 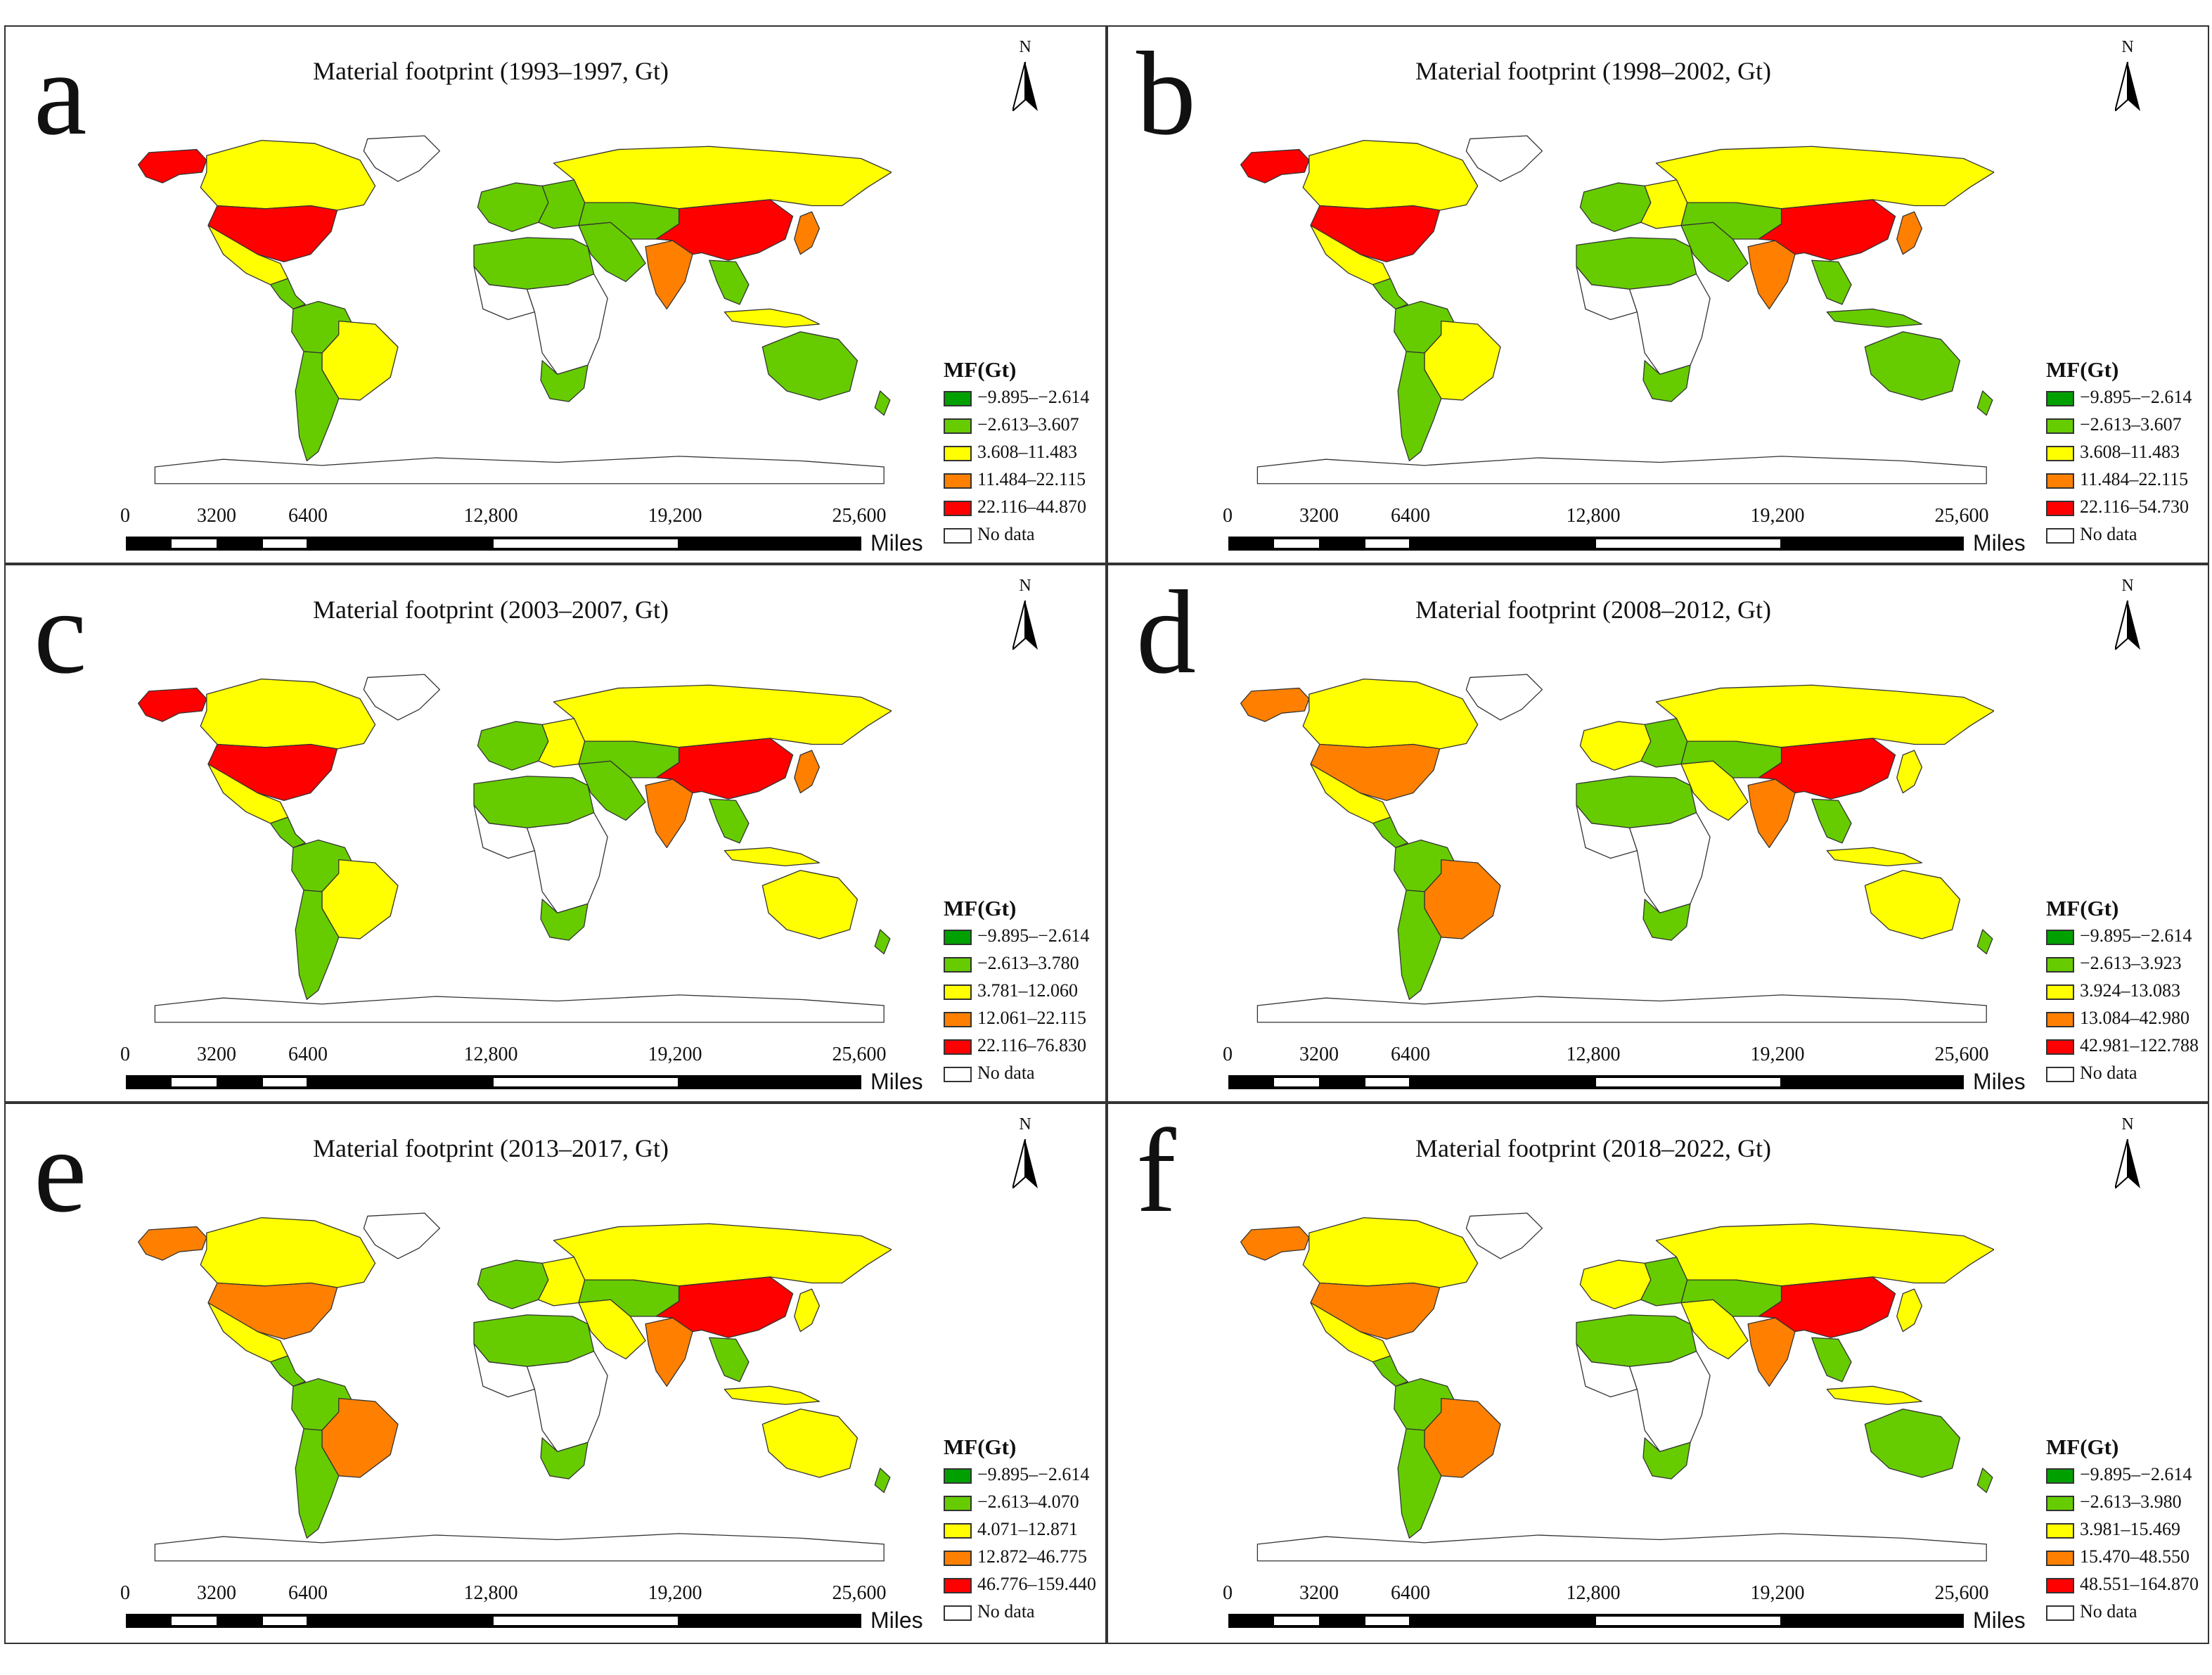 I want to click on panel-title: Material footprint (2018–2022, Gt), so click(x=1593, y=1148).